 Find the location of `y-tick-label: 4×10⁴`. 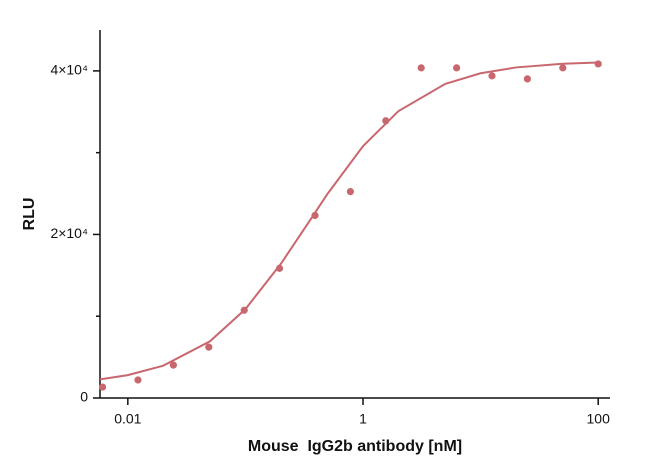

y-tick-label: 4×10⁴ is located at coordinates (69, 70).